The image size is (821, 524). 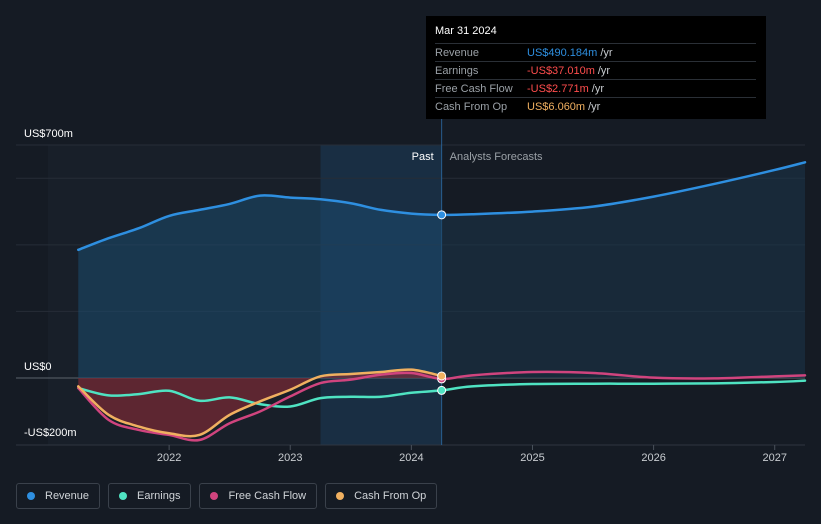 I want to click on legend-label: Revenue, so click(x=67, y=496).